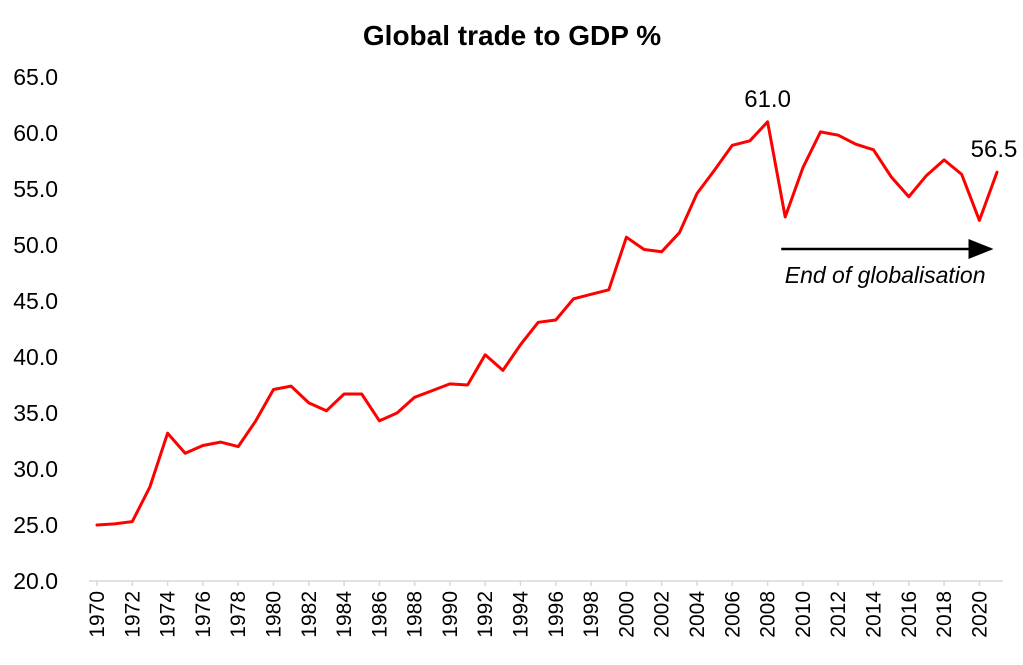 The image size is (1023, 665). What do you see at coordinates (803, 614) in the screenshot?
I see `x-tick-label: 2010` at bounding box center [803, 614].